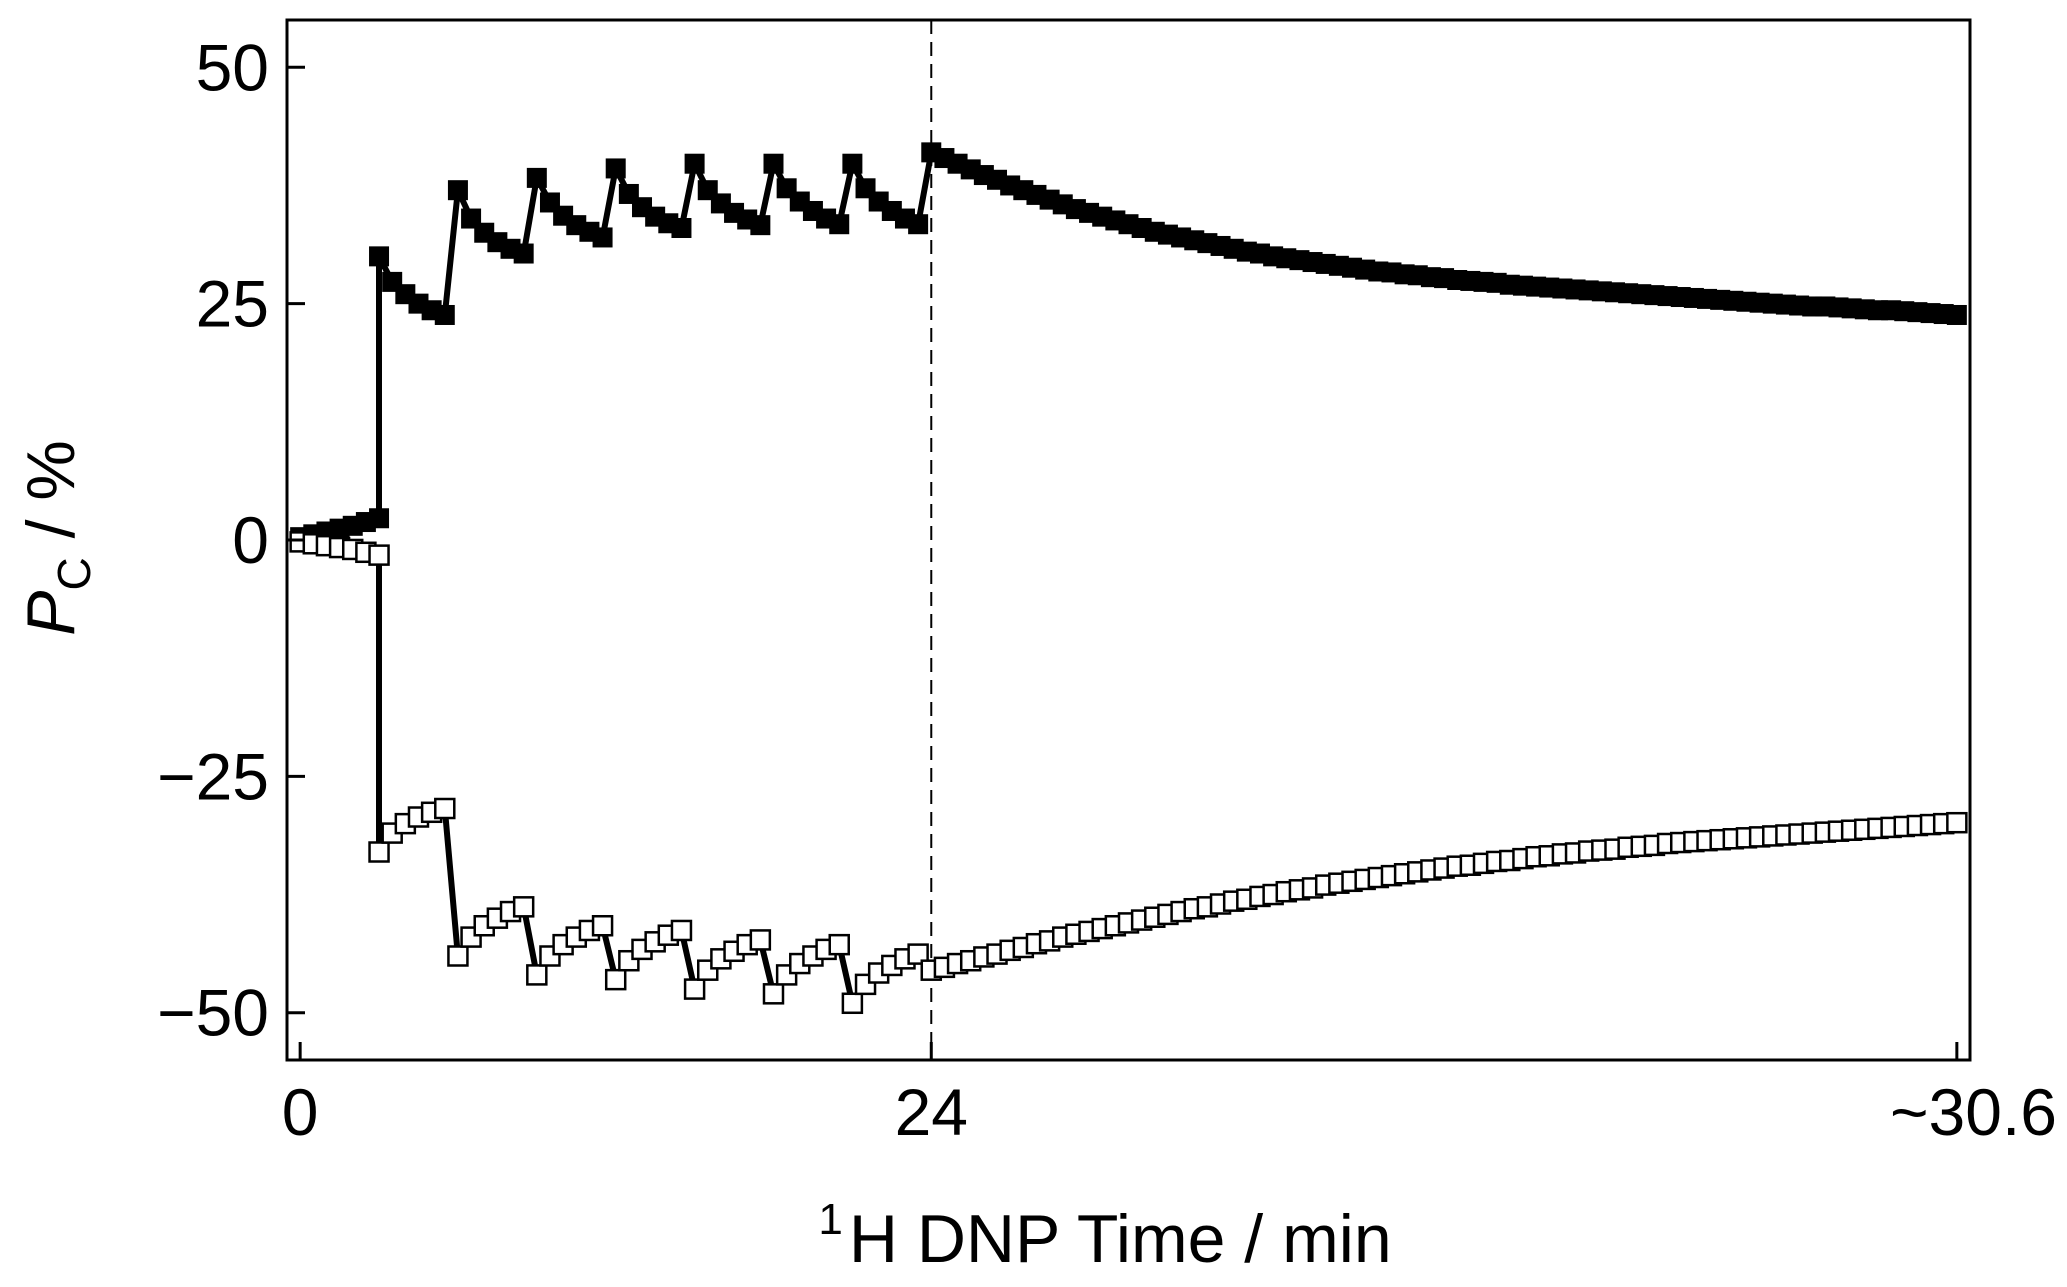 This screenshot has height=1287, width=2067. I want to click on y-tick-label: 0, so click(250, 540).